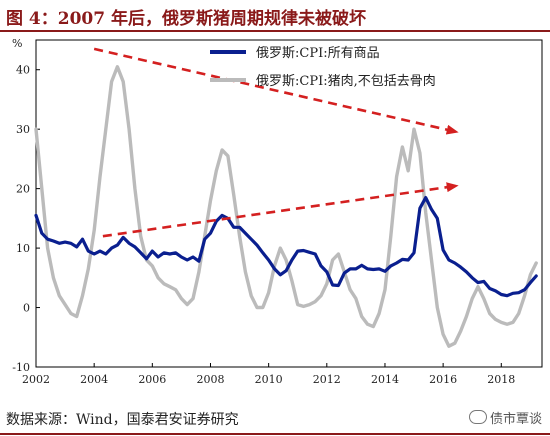  I want to click on y-tick-label: 10, so click(23, 248).